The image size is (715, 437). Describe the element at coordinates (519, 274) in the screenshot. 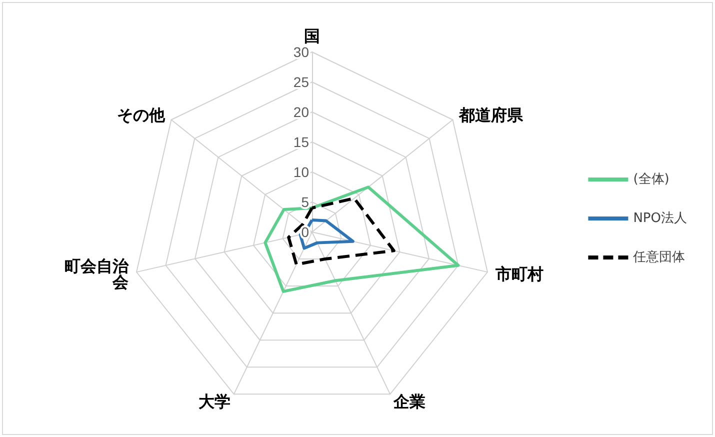

I see `spoke-label: 市町村` at that location.